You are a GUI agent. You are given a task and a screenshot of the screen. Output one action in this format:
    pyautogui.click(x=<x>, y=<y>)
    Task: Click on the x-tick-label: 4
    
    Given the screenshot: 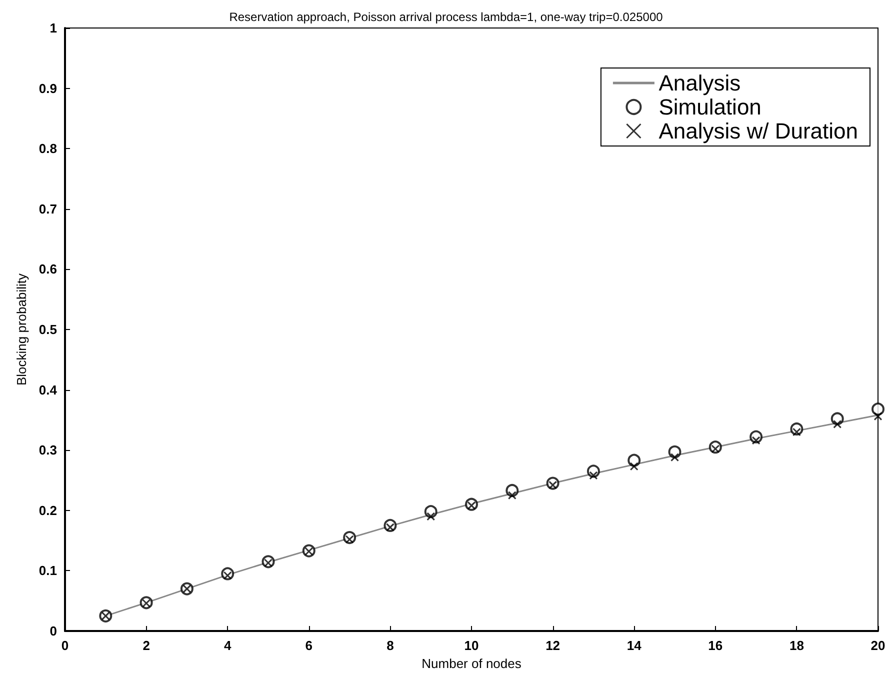 What is the action you would take?
    pyautogui.click(x=228, y=645)
    